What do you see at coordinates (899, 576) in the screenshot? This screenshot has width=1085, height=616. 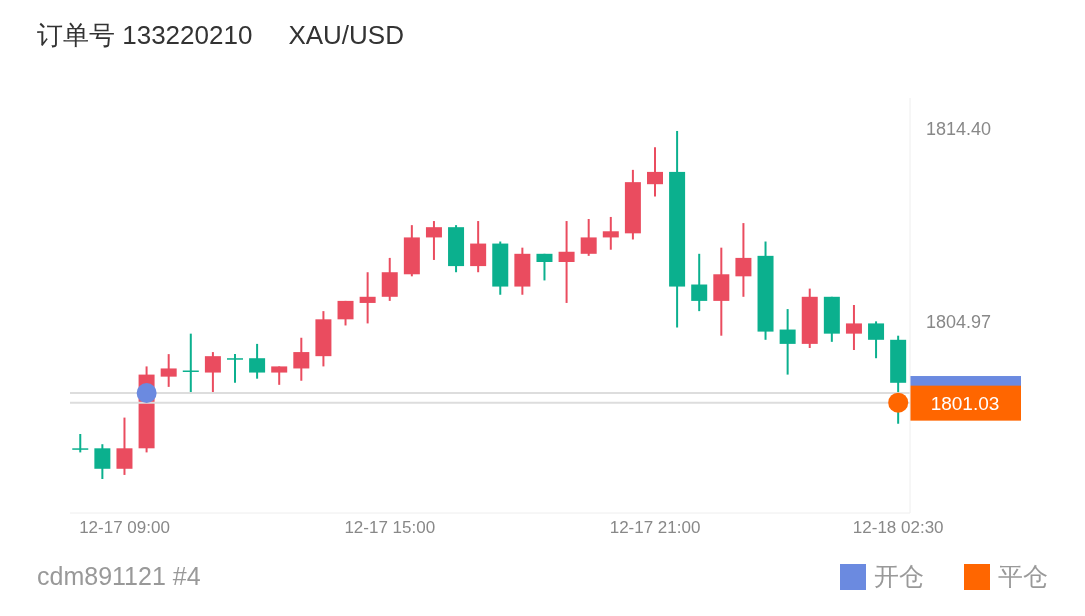 I see `legend-label: 开仓` at bounding box center [899, 576].